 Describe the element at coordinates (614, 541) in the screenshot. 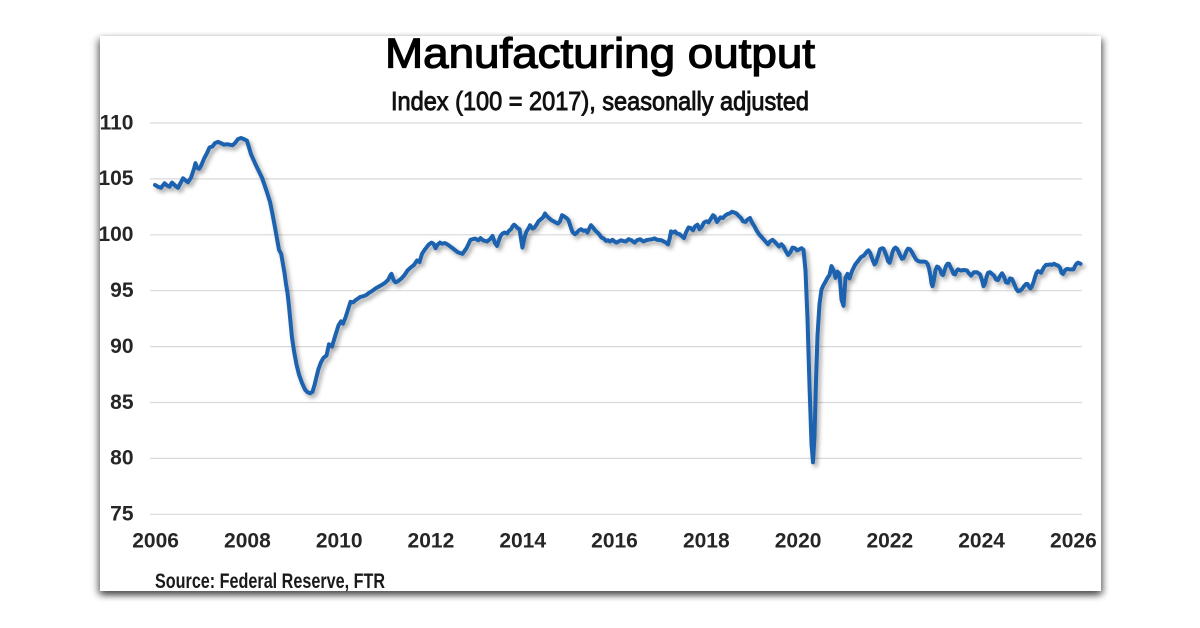

I see `svg-text: 2016` at that location.